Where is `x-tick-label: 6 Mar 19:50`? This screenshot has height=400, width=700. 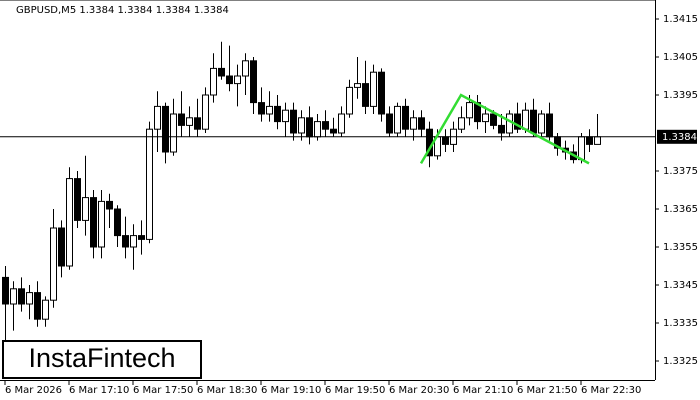 x-tick-label: 6 Mar 19:50 is located at coordinates (355, 390).